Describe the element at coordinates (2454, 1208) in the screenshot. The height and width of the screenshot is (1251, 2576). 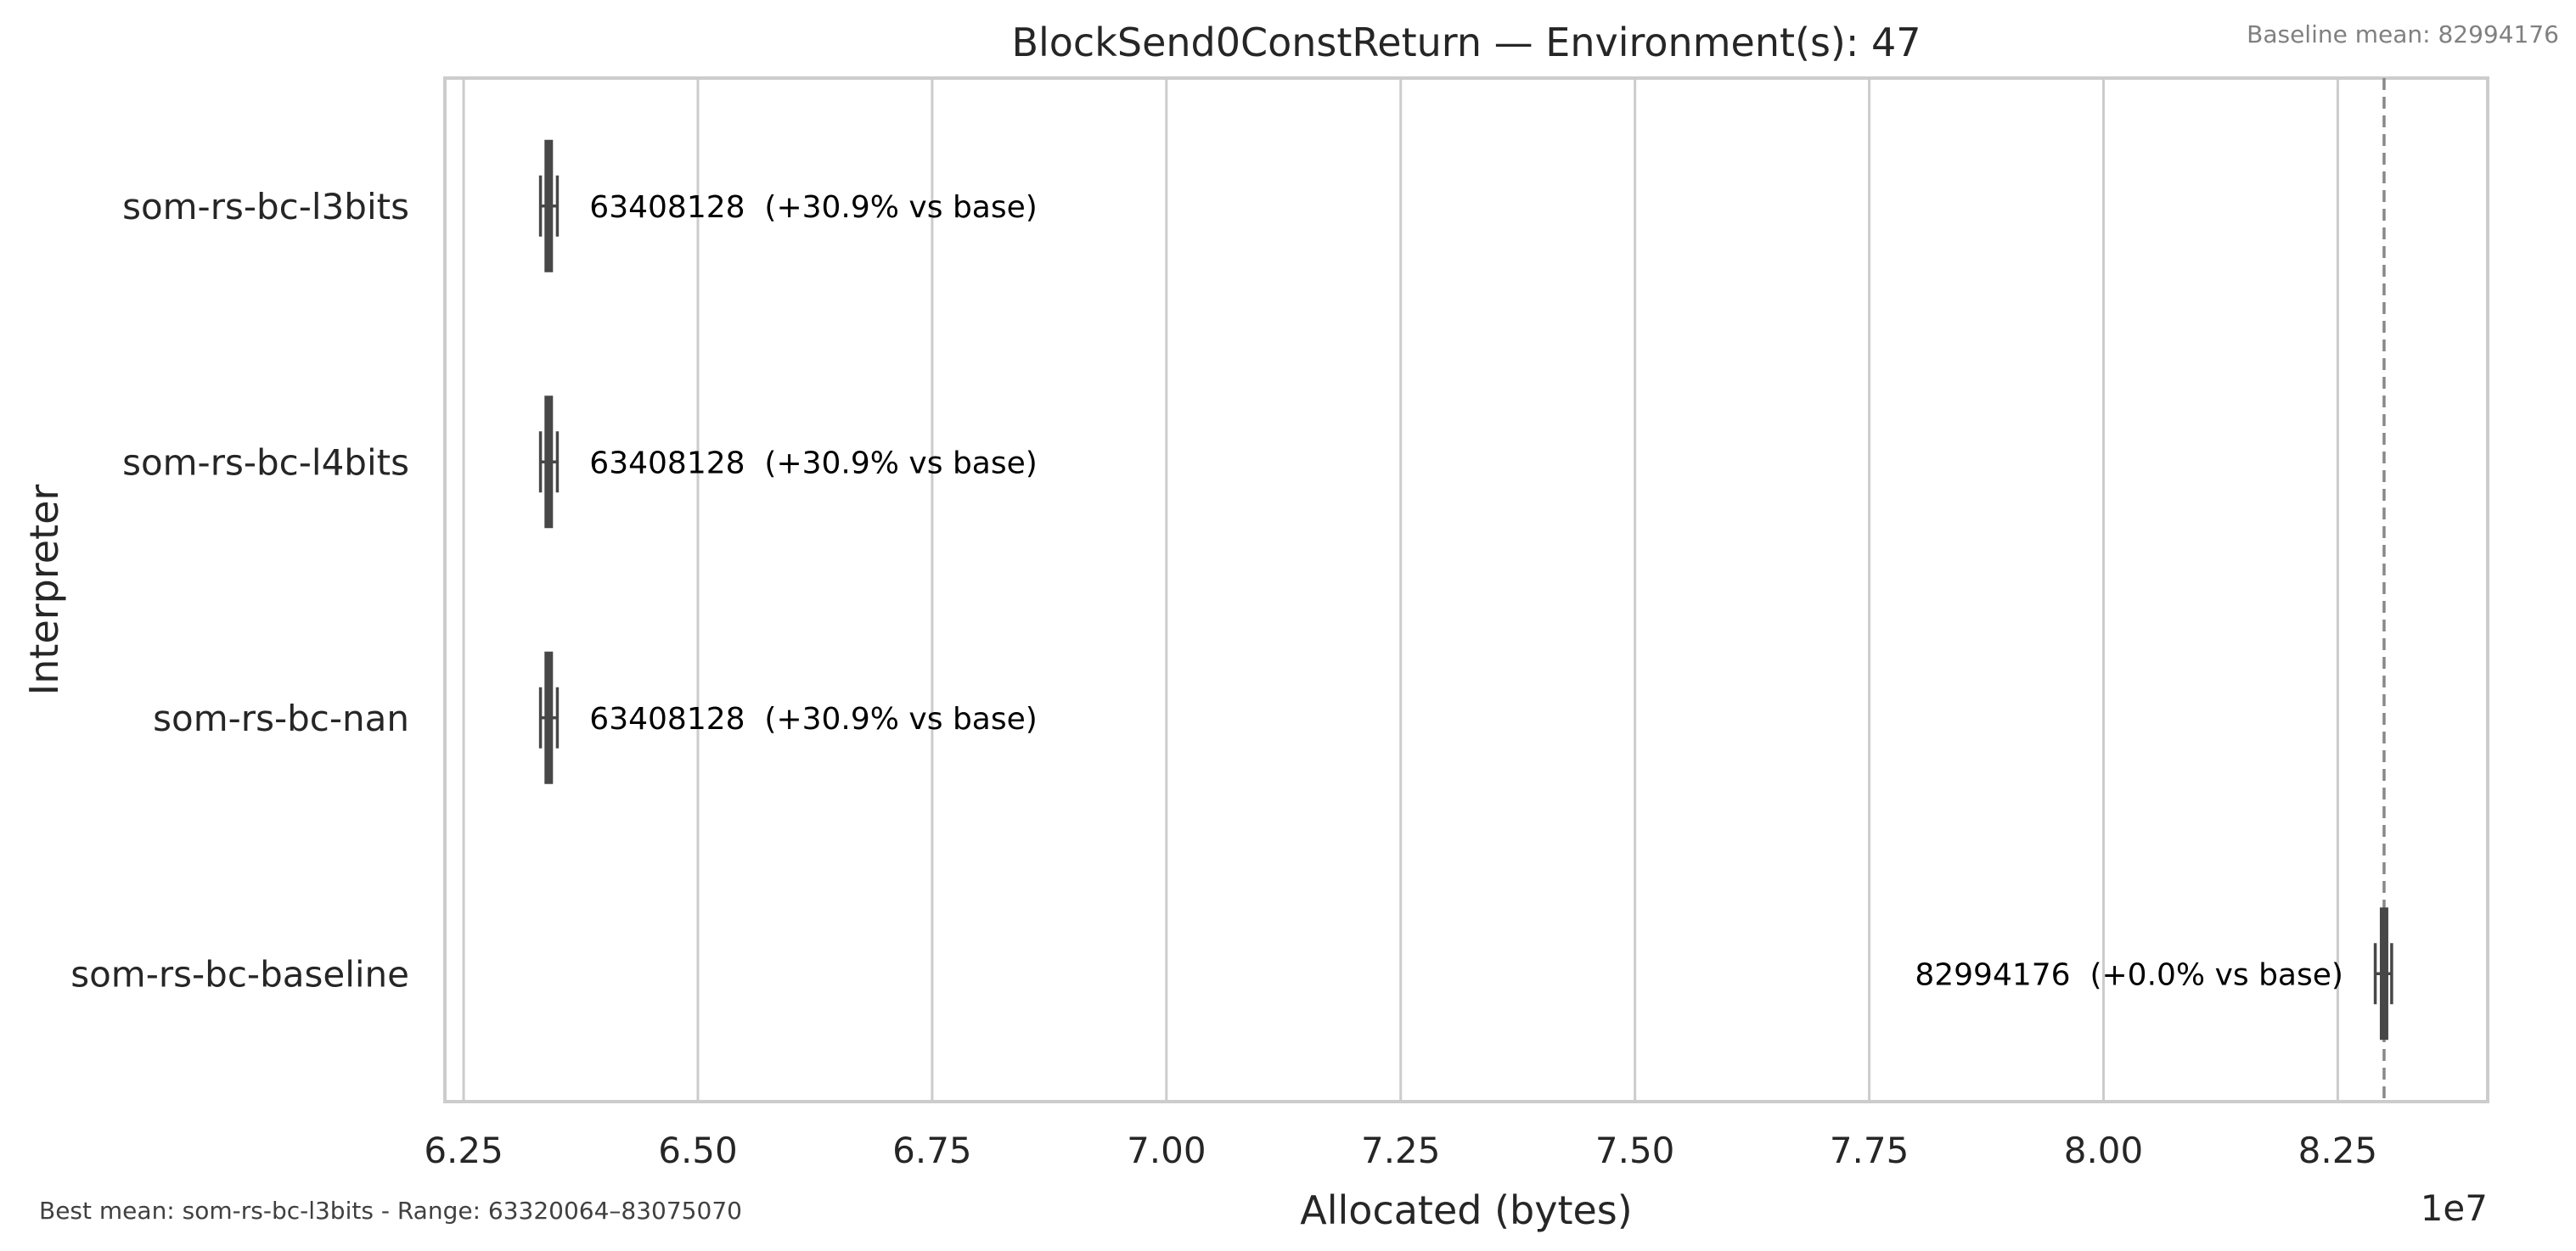
I see `x-axis-scale-label: 1e7` at that location.